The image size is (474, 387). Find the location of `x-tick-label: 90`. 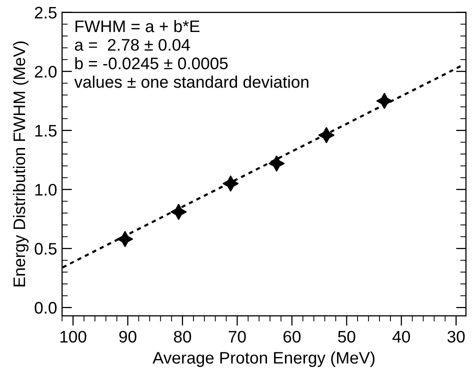

x-tick-label: 90 is located at coordinates (127, 336).